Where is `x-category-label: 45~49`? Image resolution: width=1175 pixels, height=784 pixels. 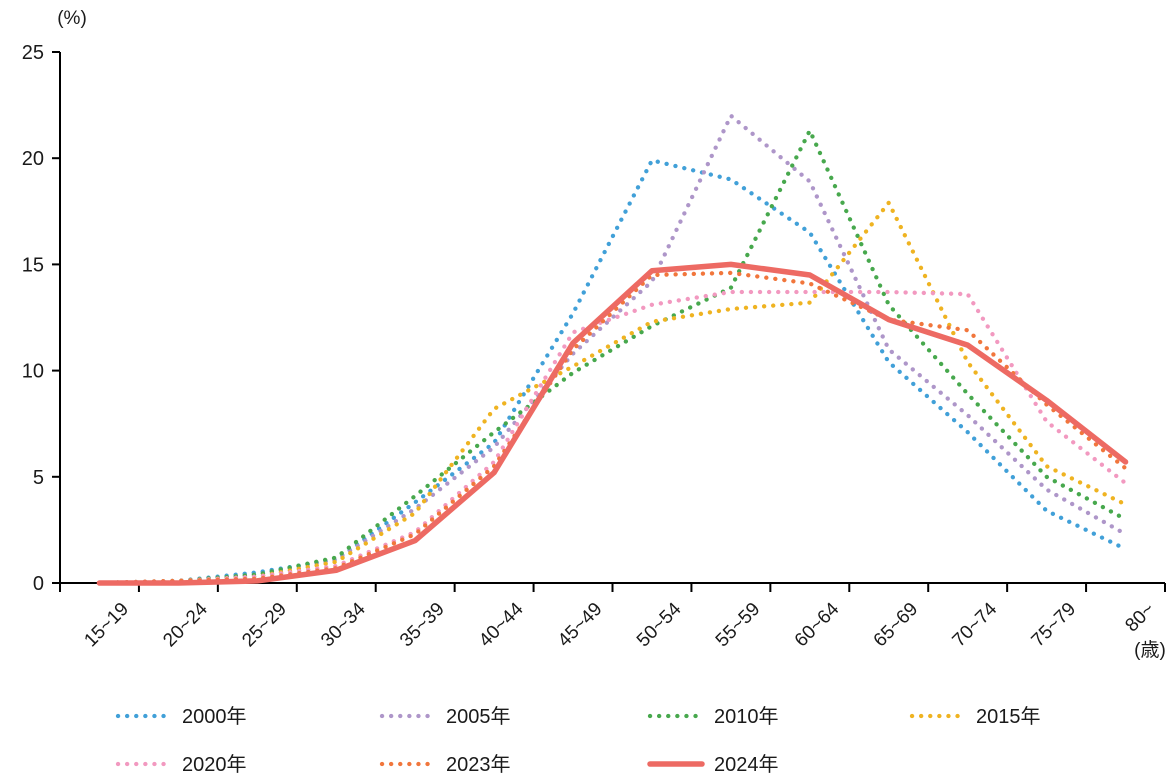
x-category-label: 45~49 is located at coordinates (580, 625).